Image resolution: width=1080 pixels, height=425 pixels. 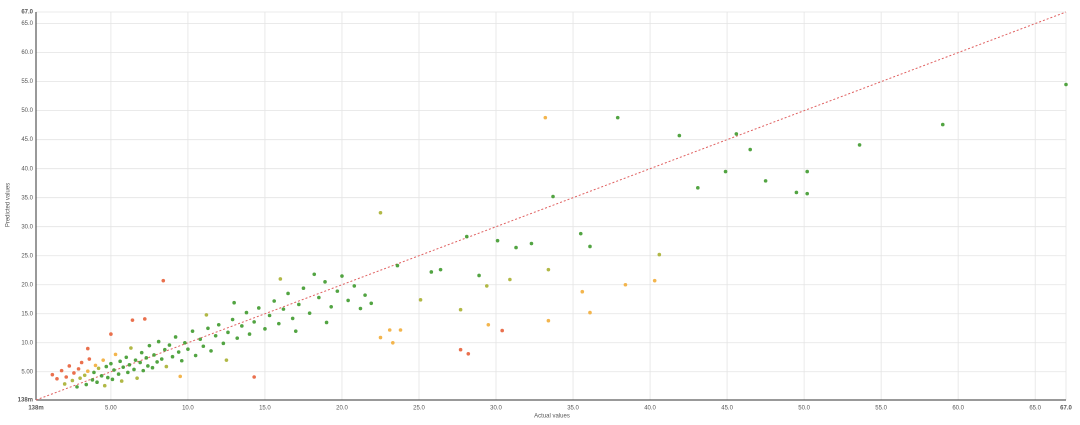 I want to click on x-tick-label: 15.0, so click(x=265, y=409).